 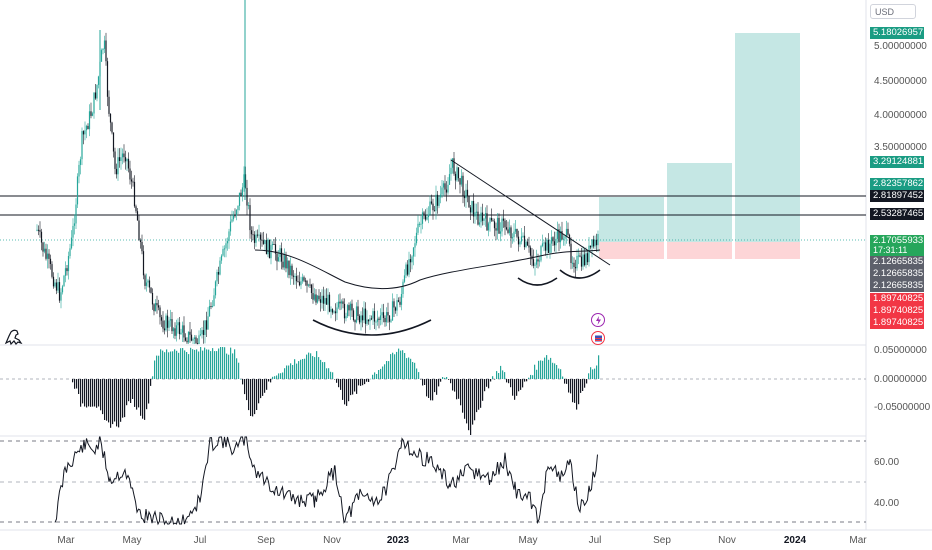 What do you see at coordinates (897, 214) in the screenshot?
I see `price-tag: 2.53287465` at bounding box center [897, 214].